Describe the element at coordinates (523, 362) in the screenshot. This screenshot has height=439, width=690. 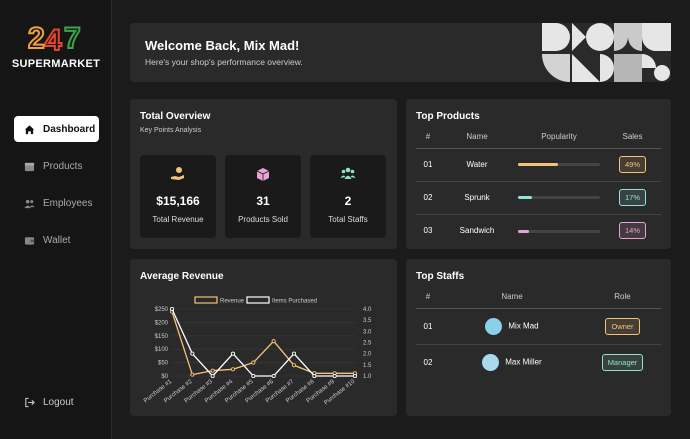
I see `staff-name: Max Miller` at that location.